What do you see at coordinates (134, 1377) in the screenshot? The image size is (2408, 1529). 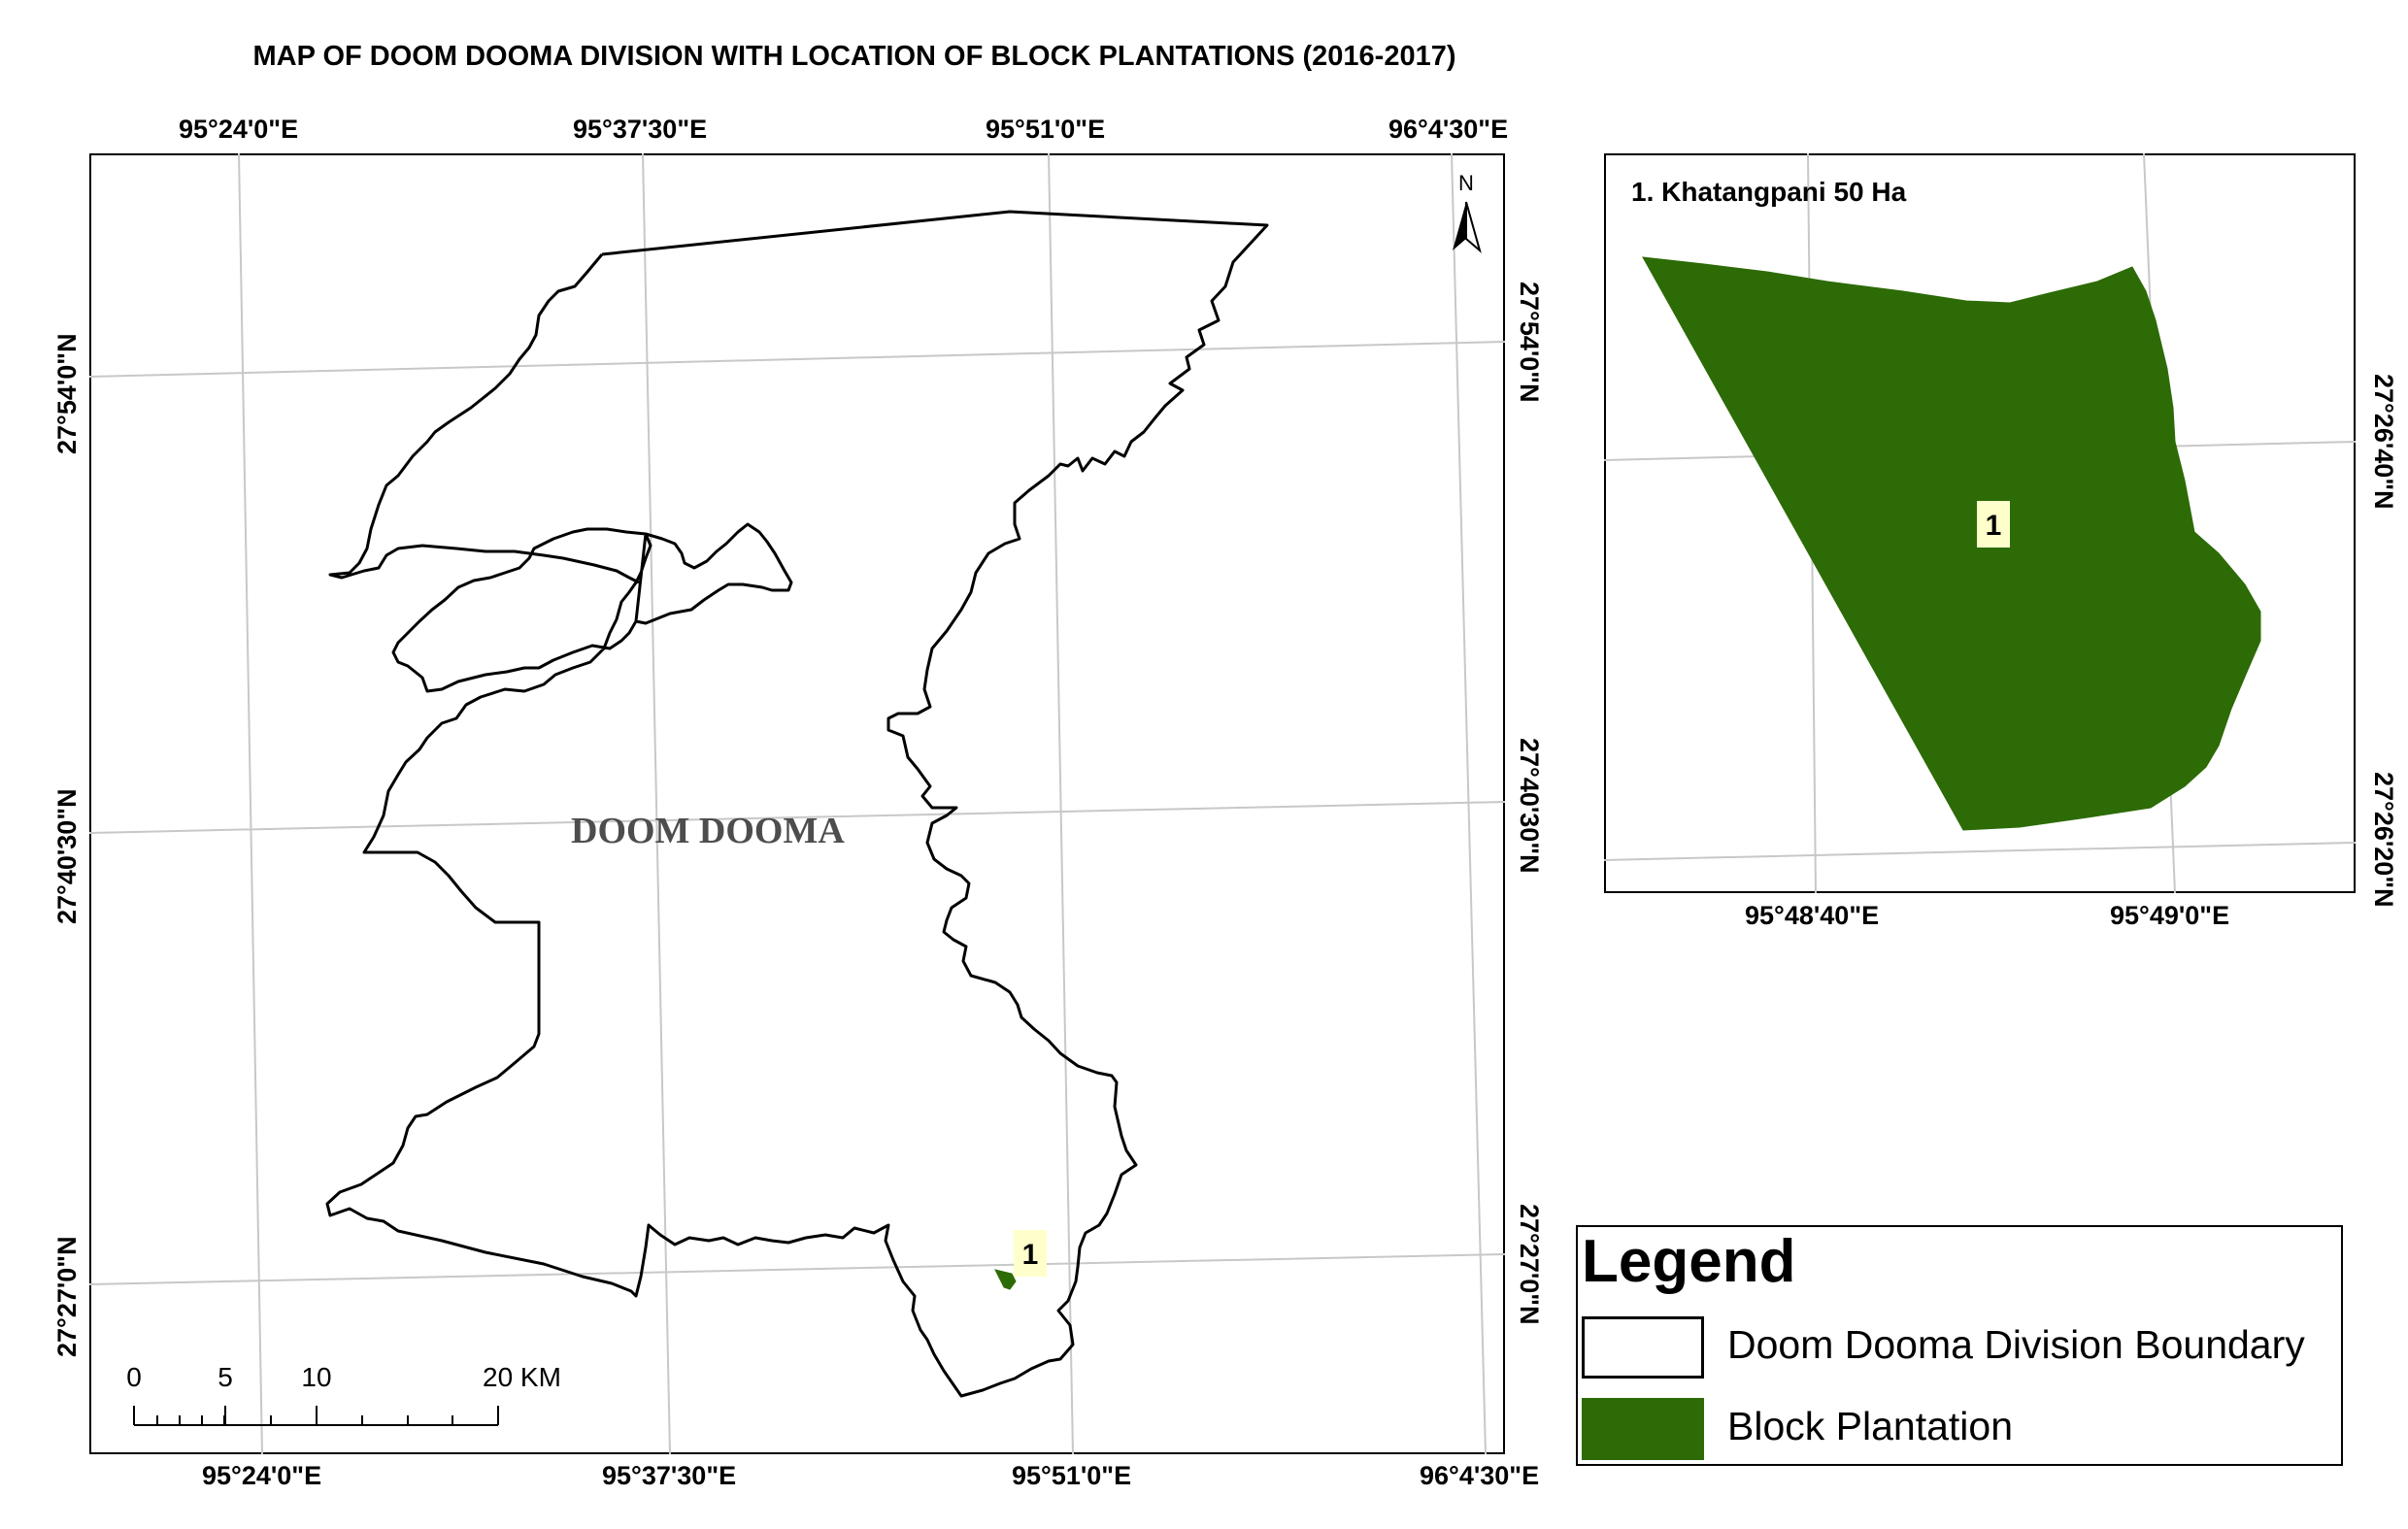 I see `scale-label-0: 0` at bounding box center [134, 1377].